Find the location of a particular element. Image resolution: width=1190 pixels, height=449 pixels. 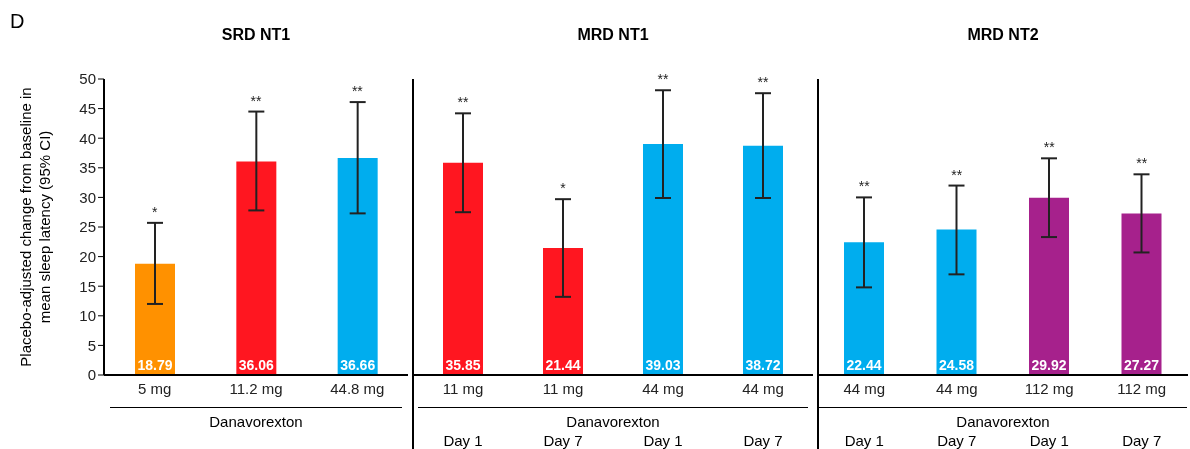

chart-title: MRD NT2 is located at coordinates (1003, 35).